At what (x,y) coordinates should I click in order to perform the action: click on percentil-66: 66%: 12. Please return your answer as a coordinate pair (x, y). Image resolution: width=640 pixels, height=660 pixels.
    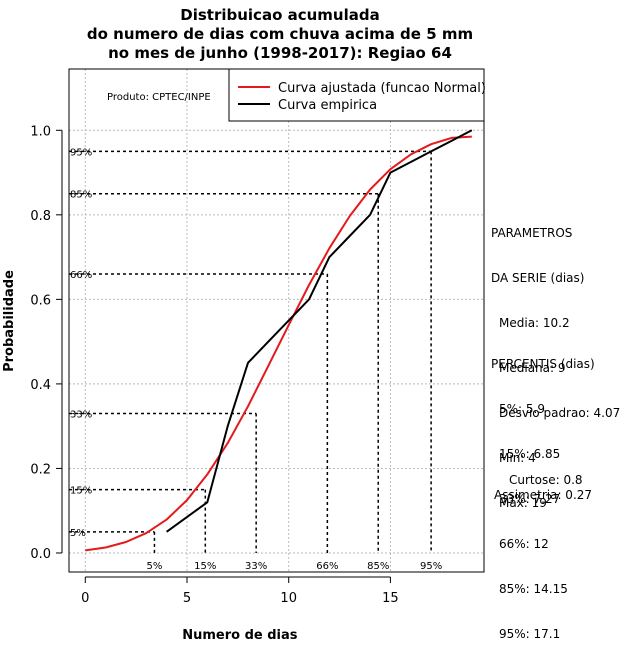
    Looking at the image, I should click on (524, 544).